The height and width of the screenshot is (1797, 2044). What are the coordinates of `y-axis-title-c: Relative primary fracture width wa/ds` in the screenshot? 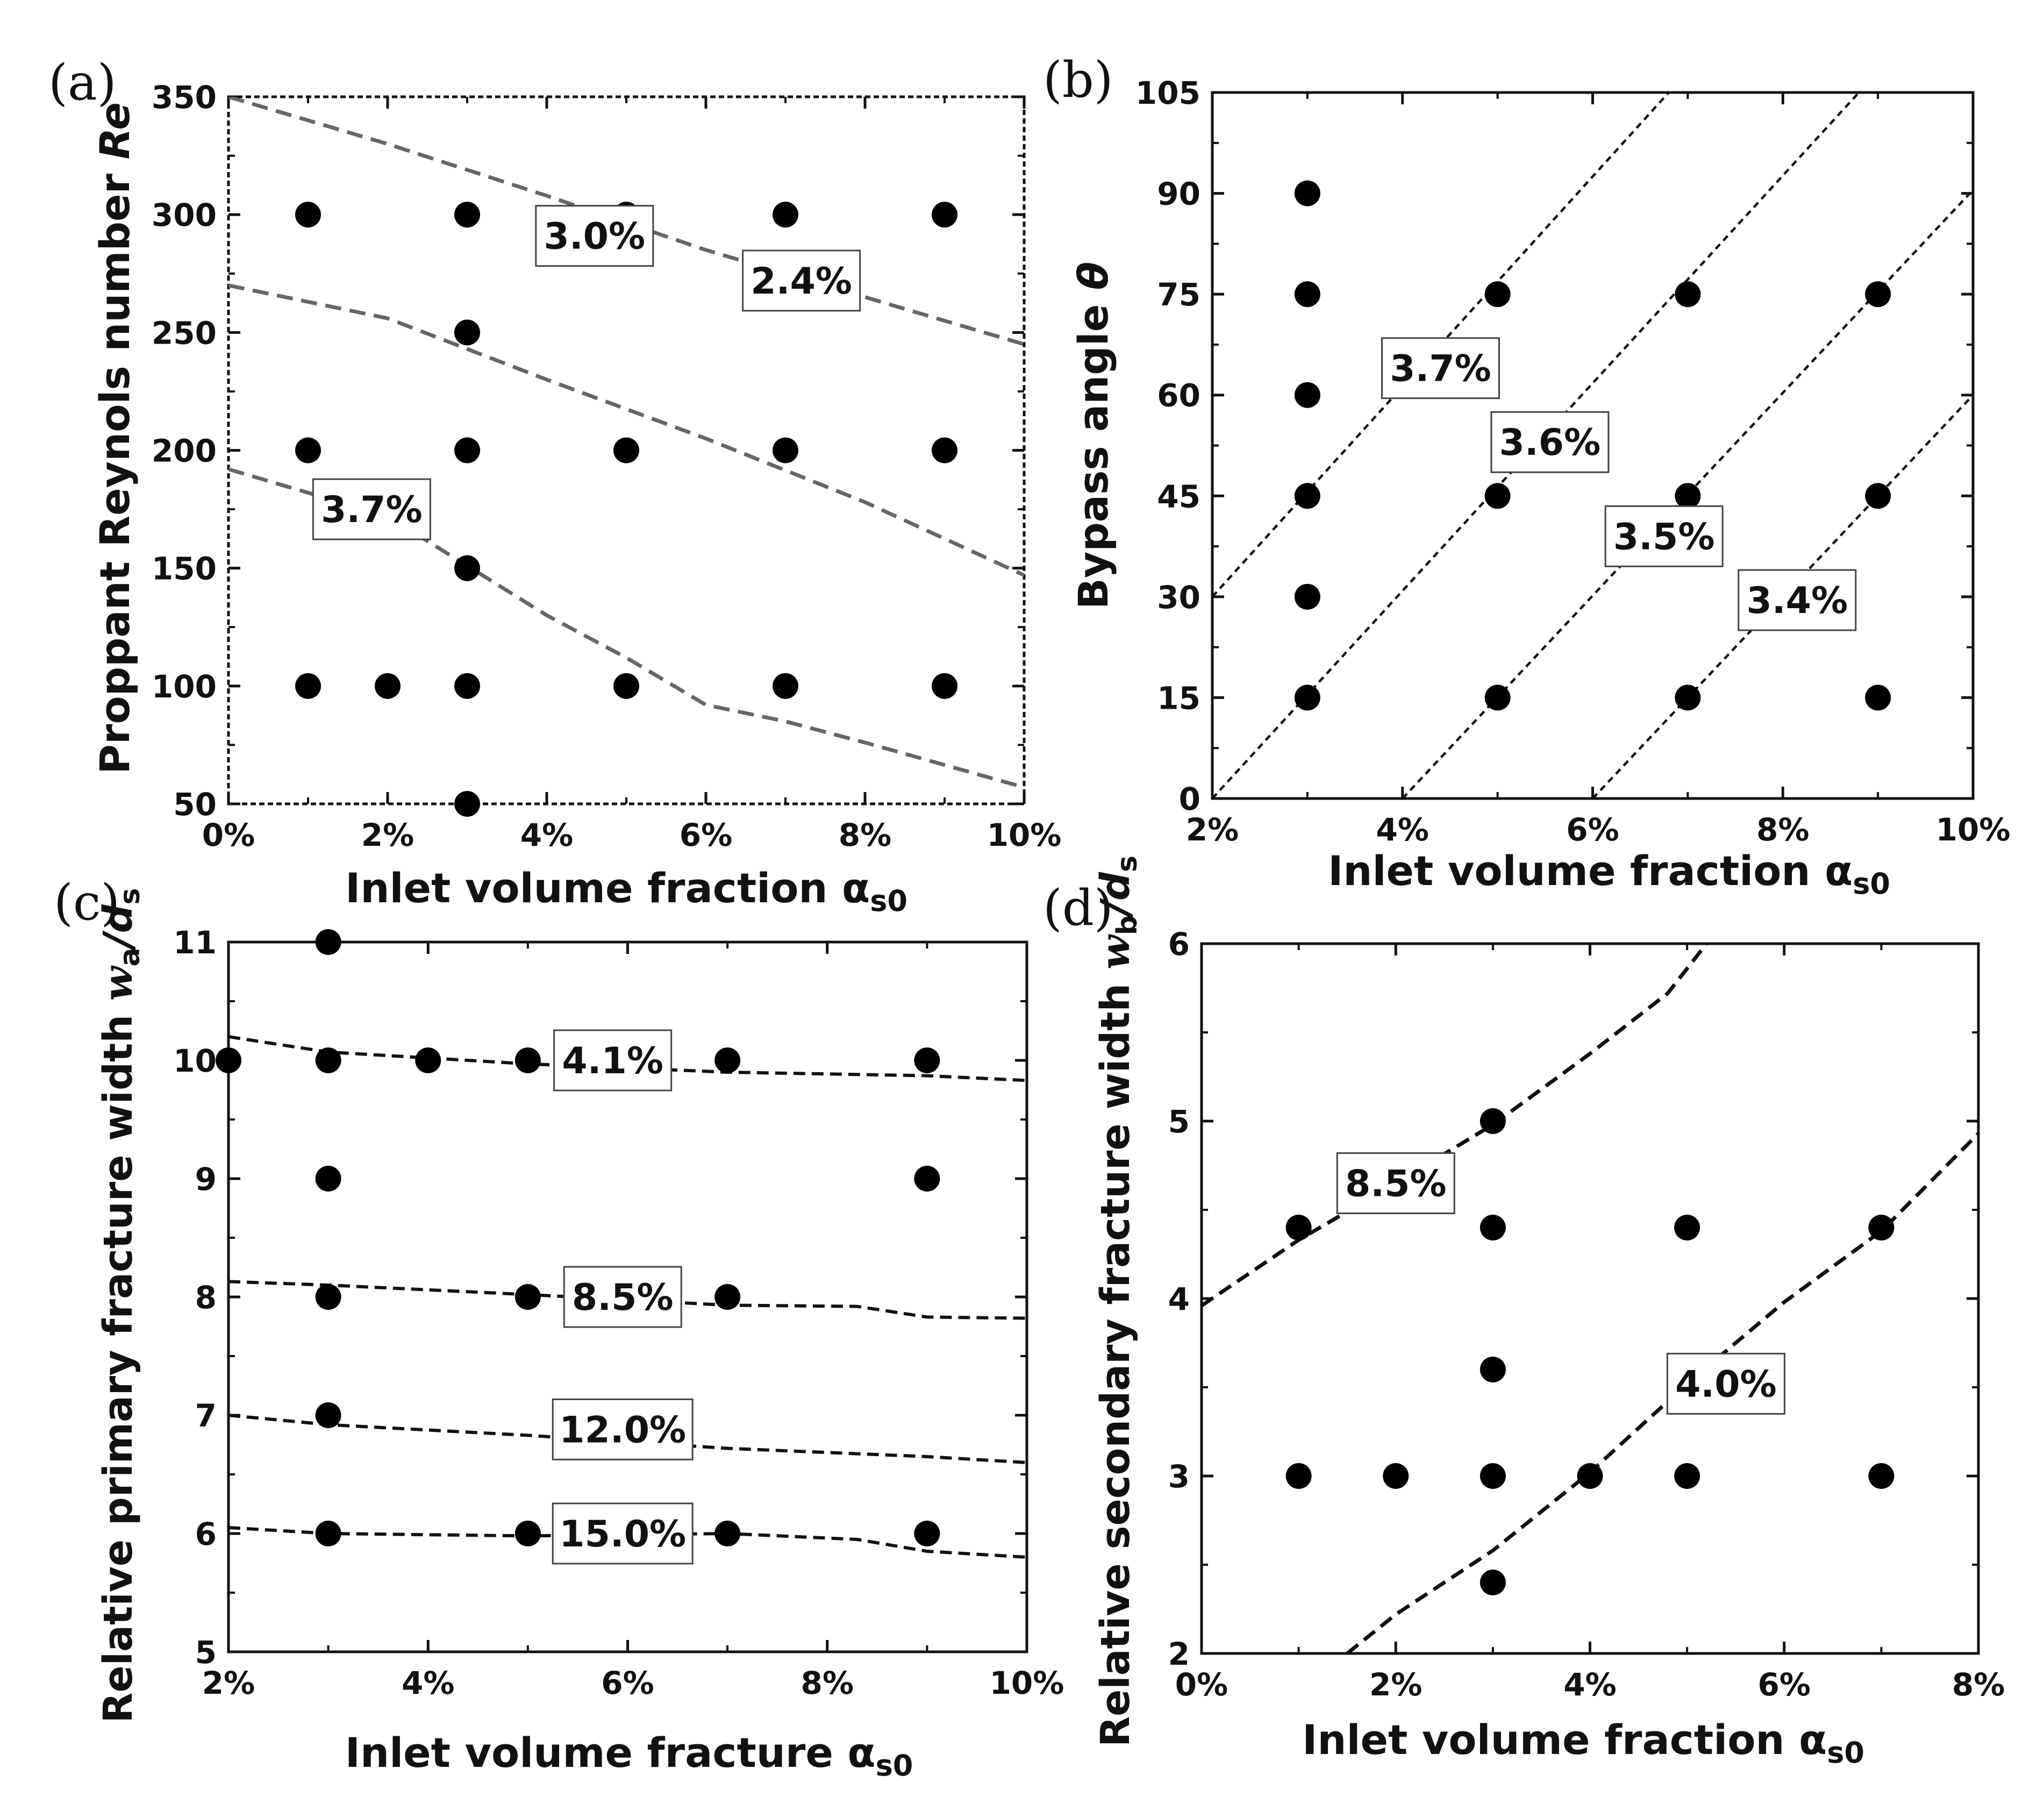 It's located at (120, 1305).